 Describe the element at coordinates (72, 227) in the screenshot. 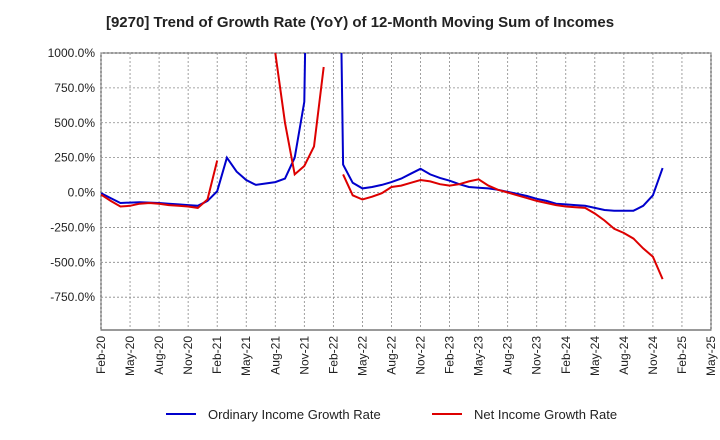

I see `y-tick-label: -250.0%` at that location.